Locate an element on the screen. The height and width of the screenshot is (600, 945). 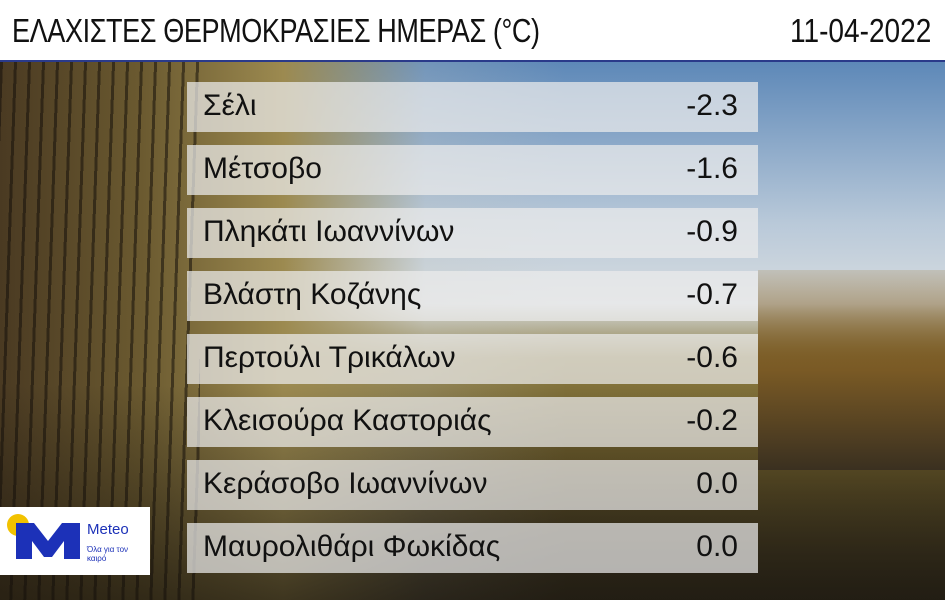
station-name: Περτούλι Τρικάλων is located at coordinates (329, 357).